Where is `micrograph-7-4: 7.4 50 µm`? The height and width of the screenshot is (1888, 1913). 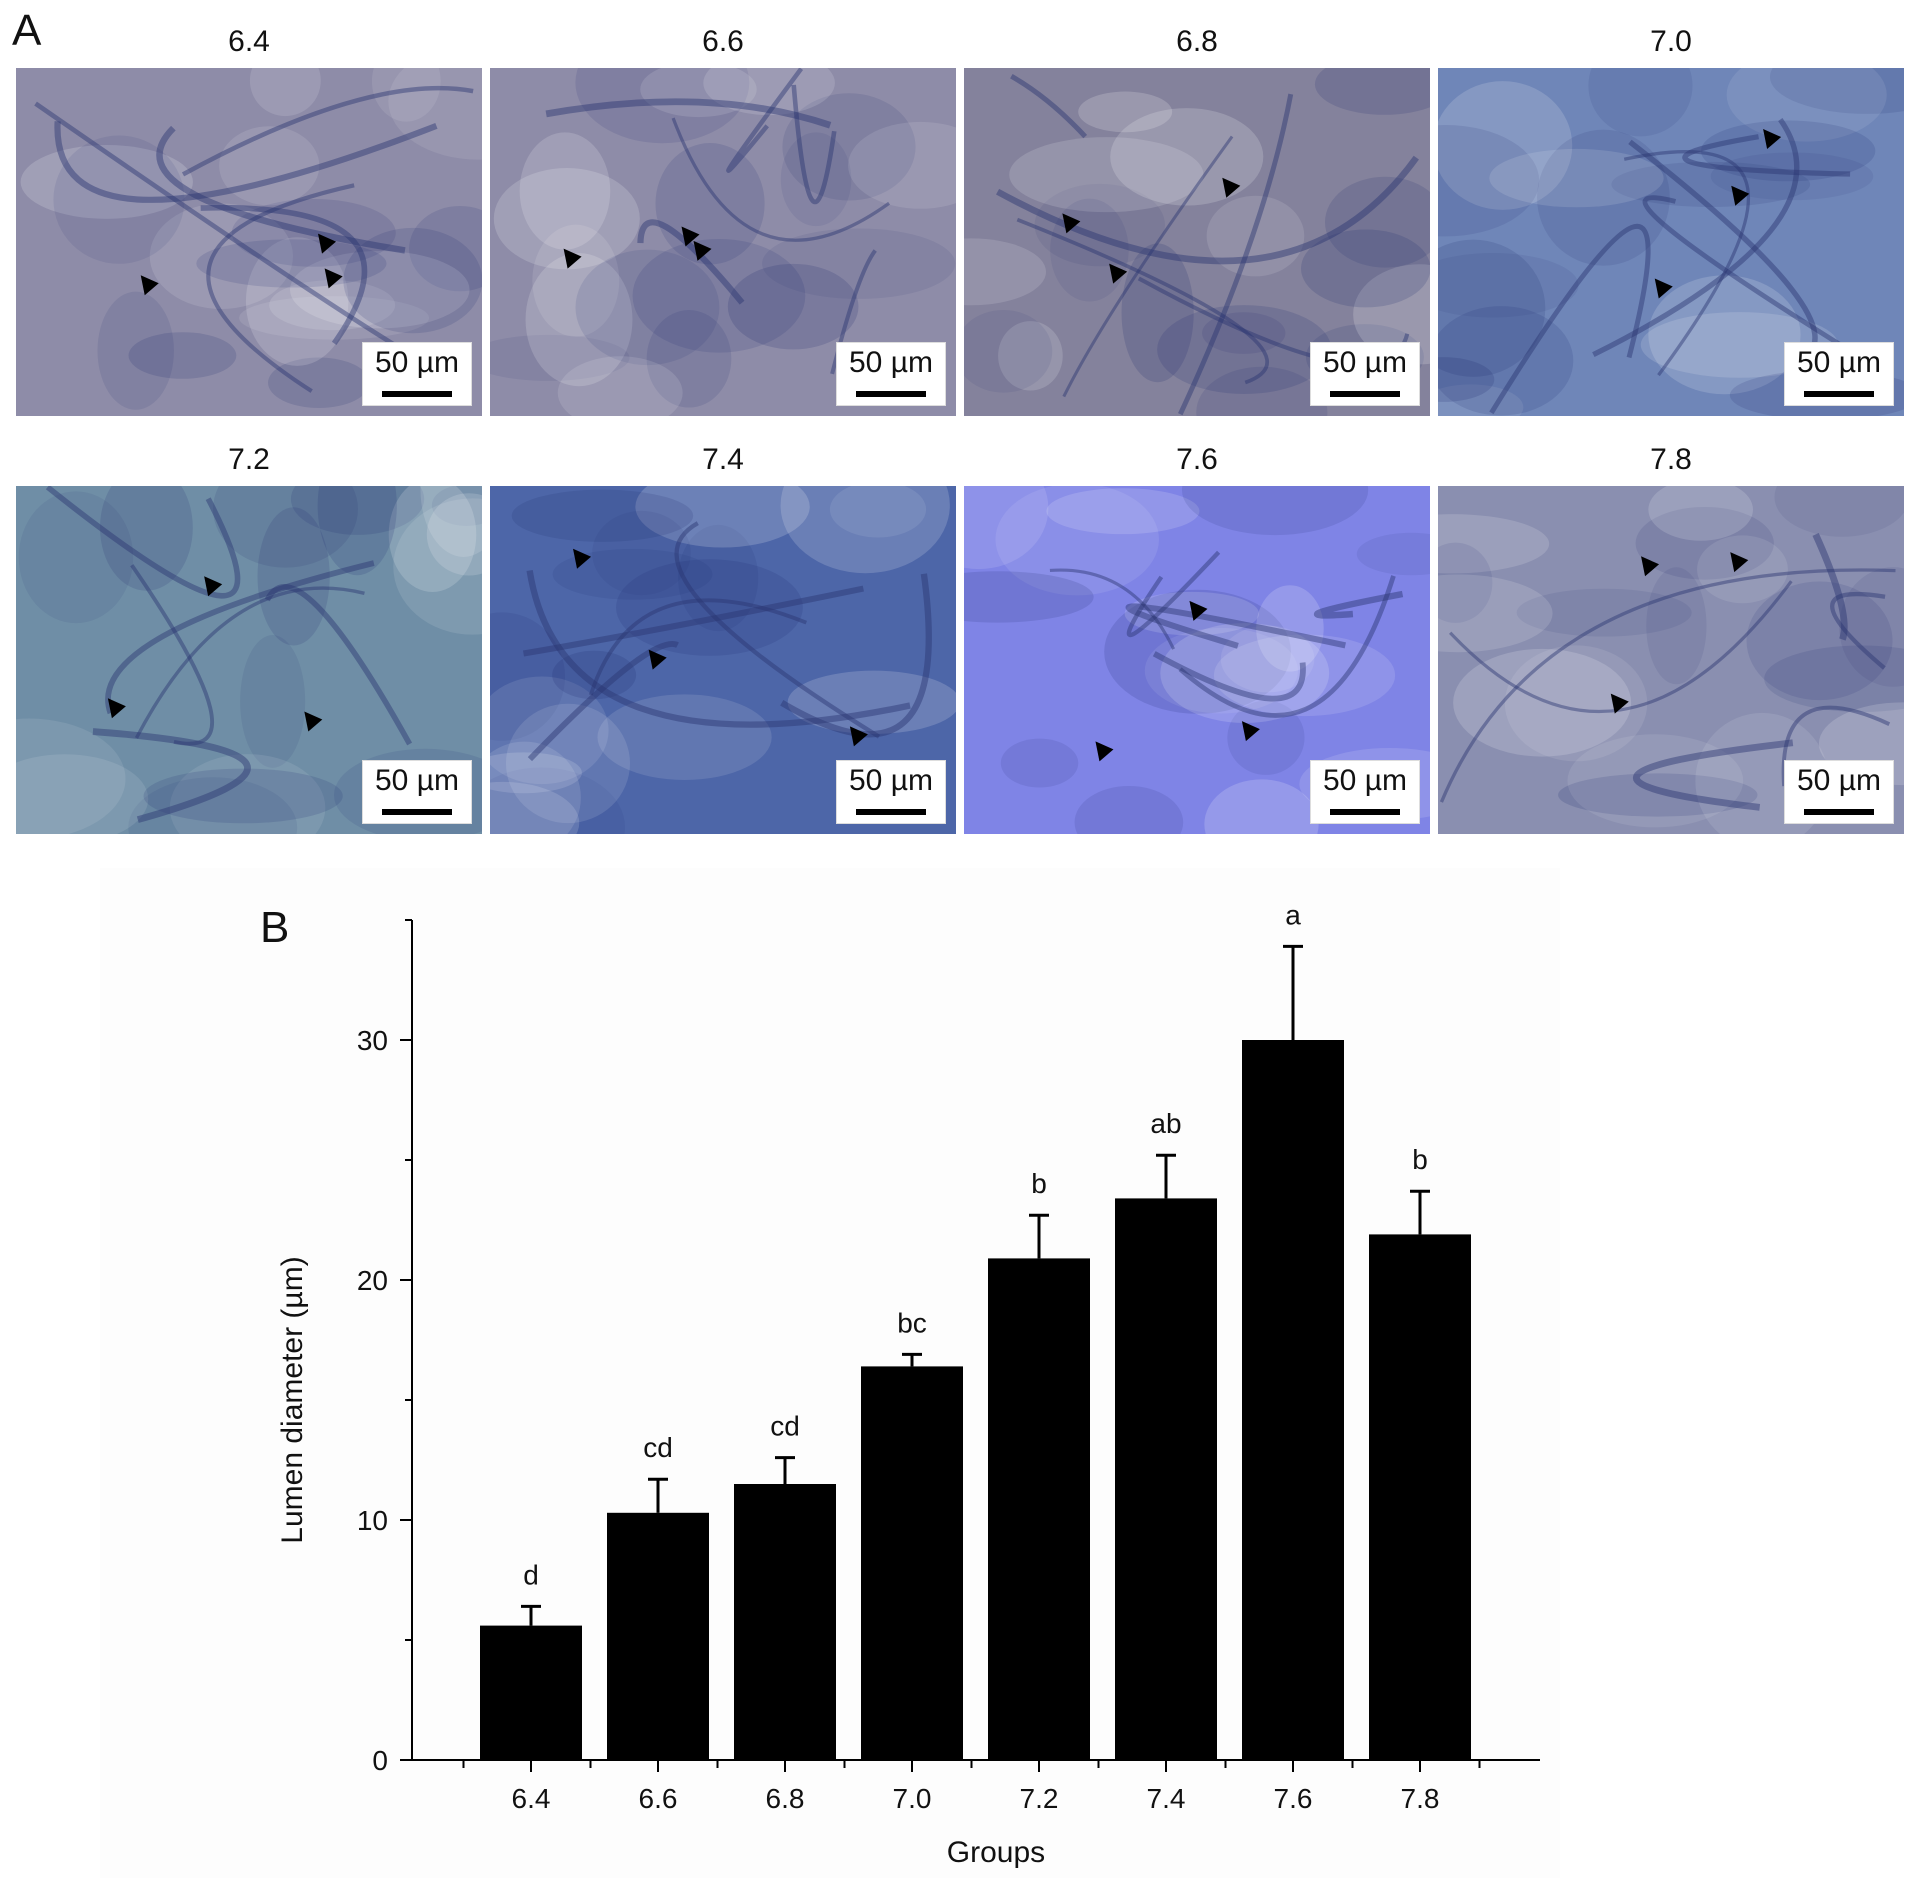
micrograph-7-4: 7.4 50 µm is located at coordinates (723, 640).